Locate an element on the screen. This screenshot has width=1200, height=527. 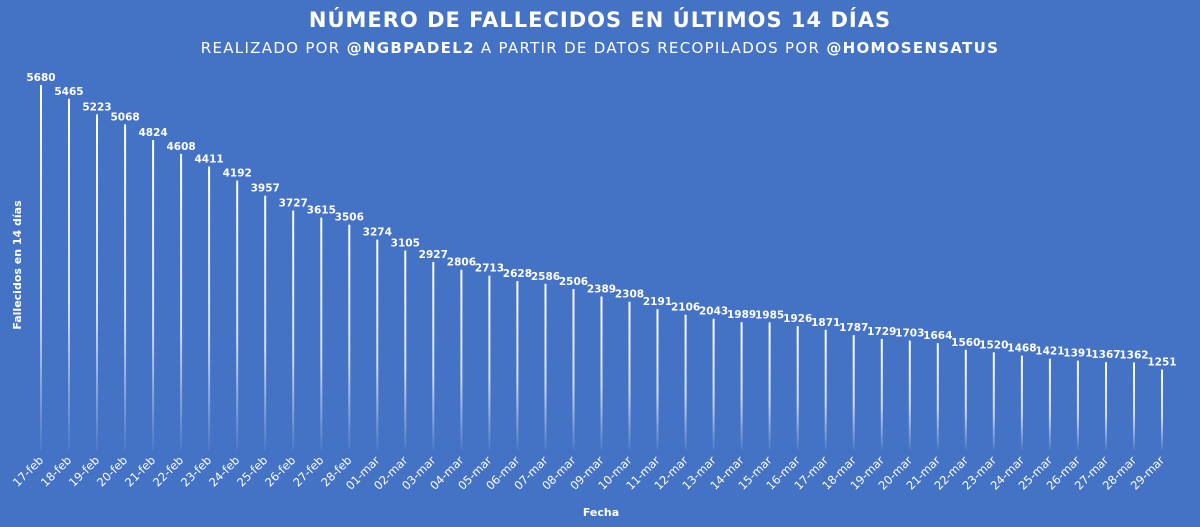
bar-26-feb is located at coordinates (293, 330).